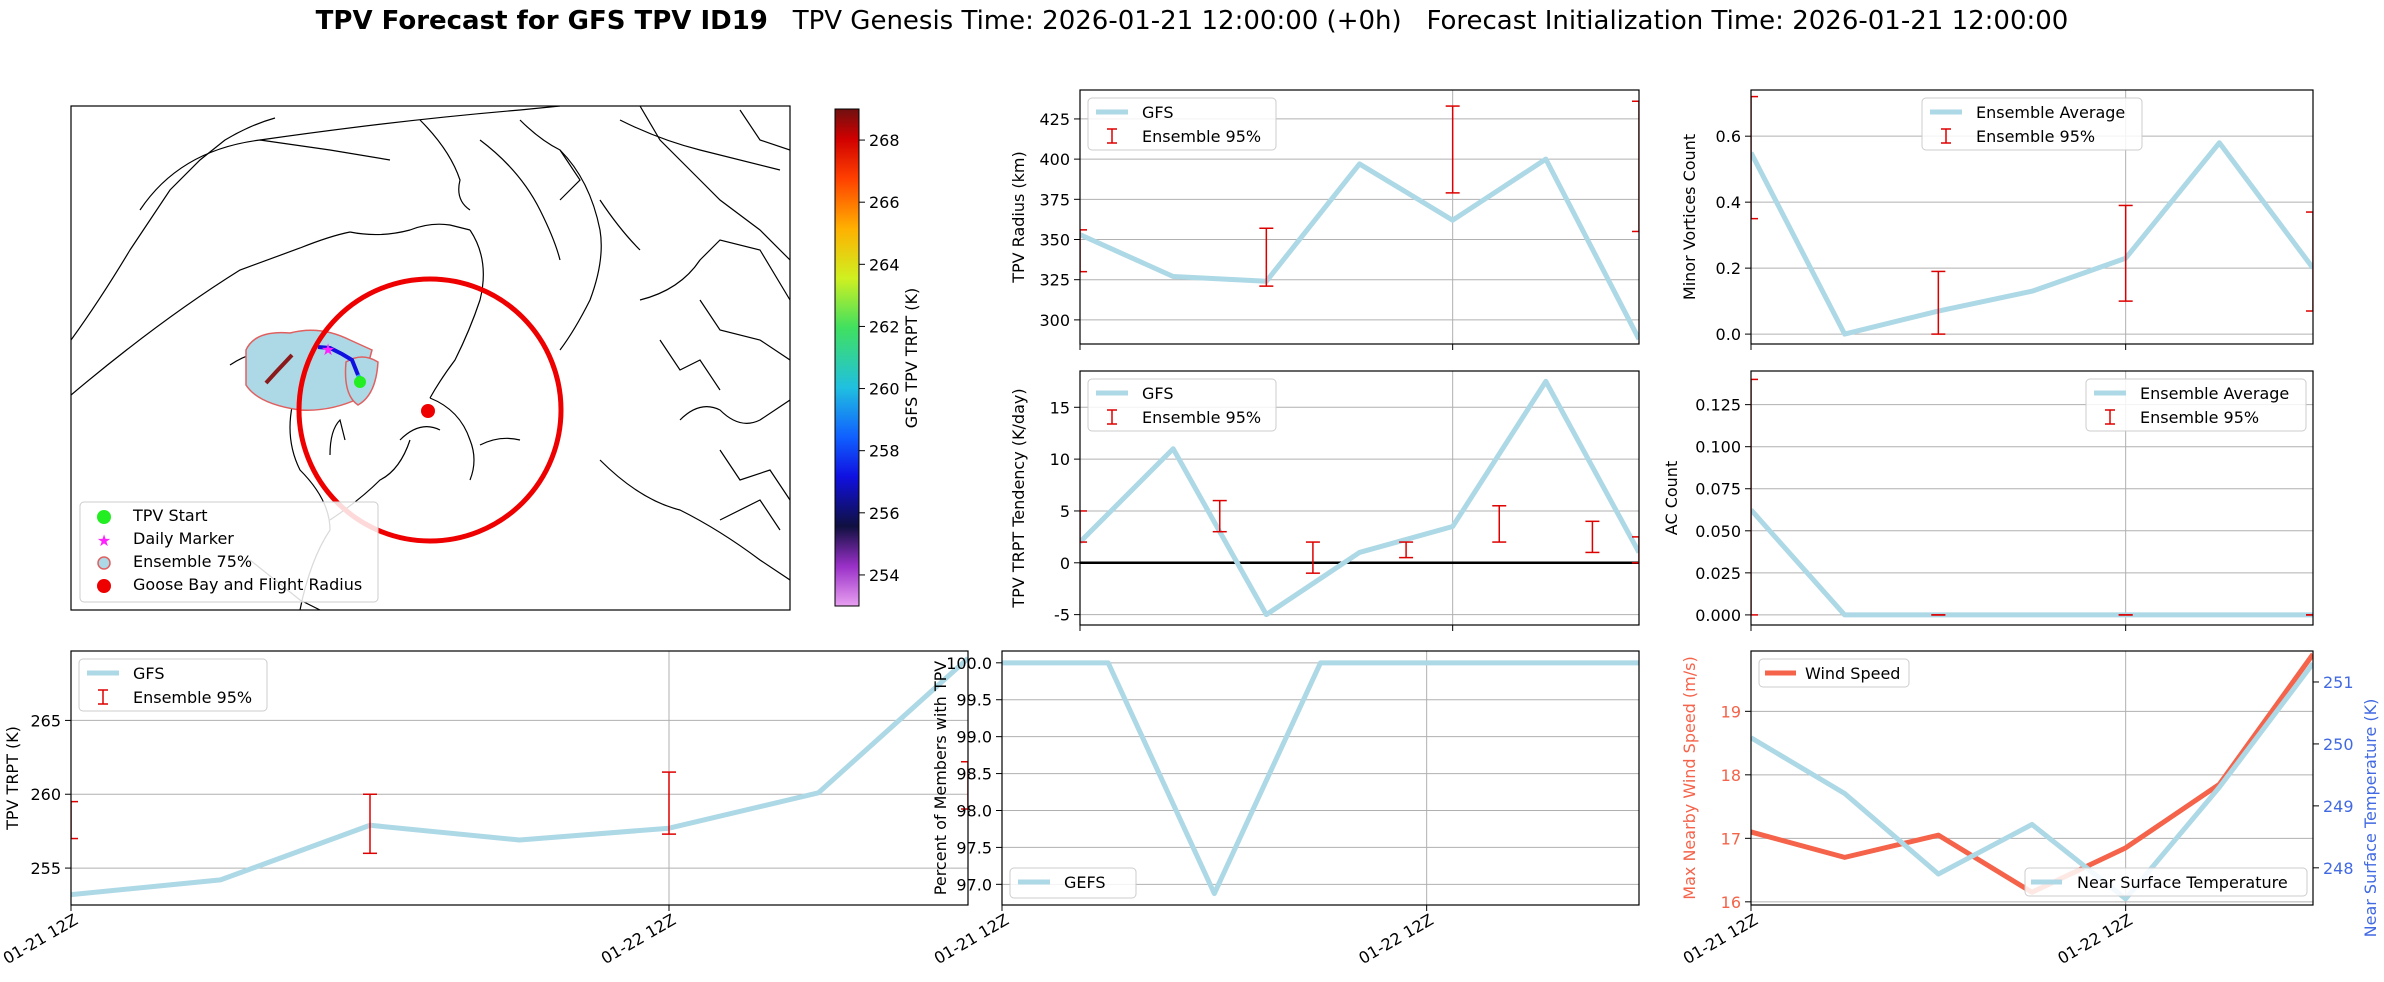 The height and width of the screenshot is (982, 2384). I want to click on y-axis-label: Percent of Members with TPV, so click(940, 778).